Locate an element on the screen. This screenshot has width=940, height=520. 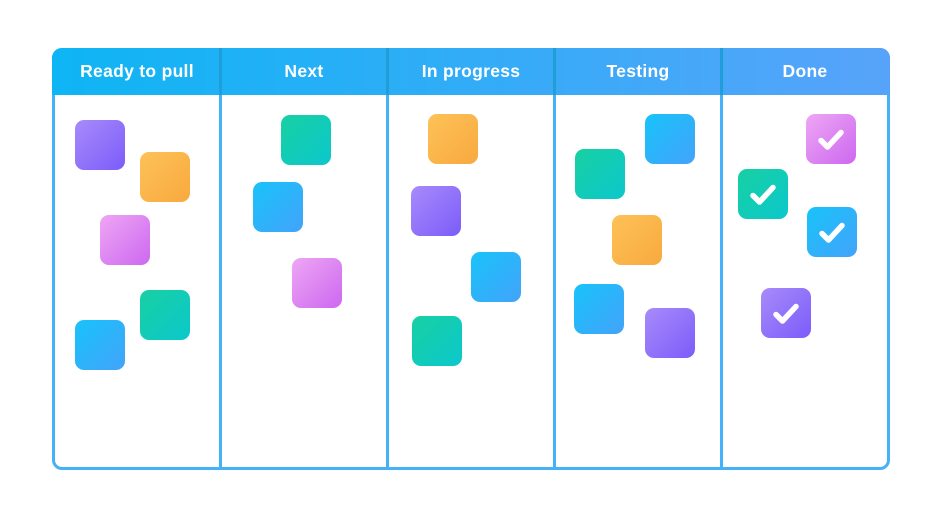
column-header-in-progress: In progress is located at coordinates (469, 71).